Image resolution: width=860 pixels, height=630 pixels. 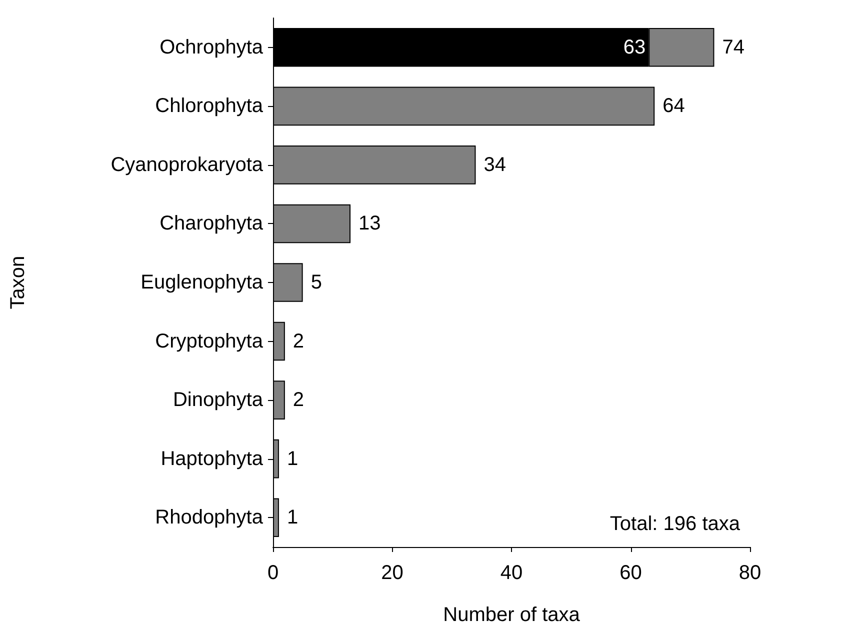 What do you see at coordinates (631, 573) in the screenshot?
I see `x-tick-label: 60` at bounding box center [631, 573].